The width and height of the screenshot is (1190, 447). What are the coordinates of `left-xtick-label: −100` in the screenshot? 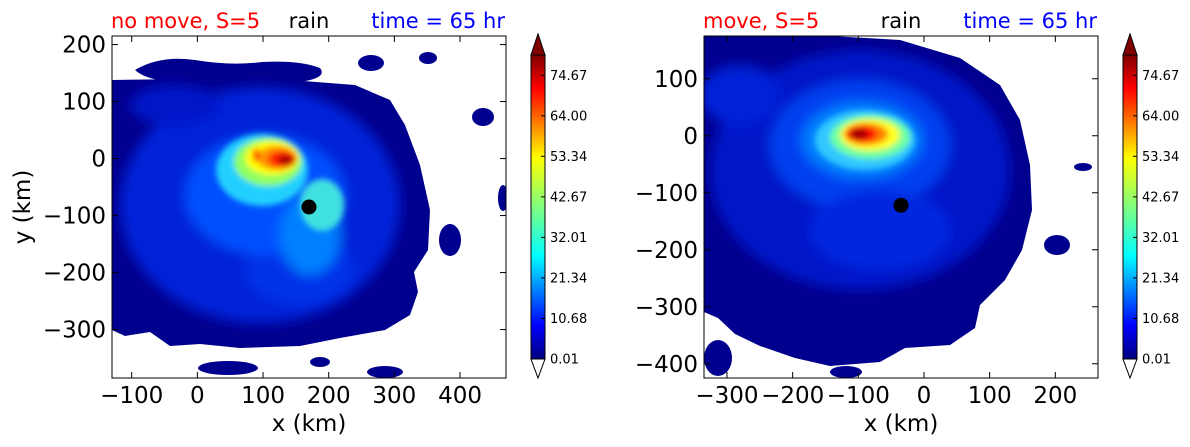 It's located at (131, 396).